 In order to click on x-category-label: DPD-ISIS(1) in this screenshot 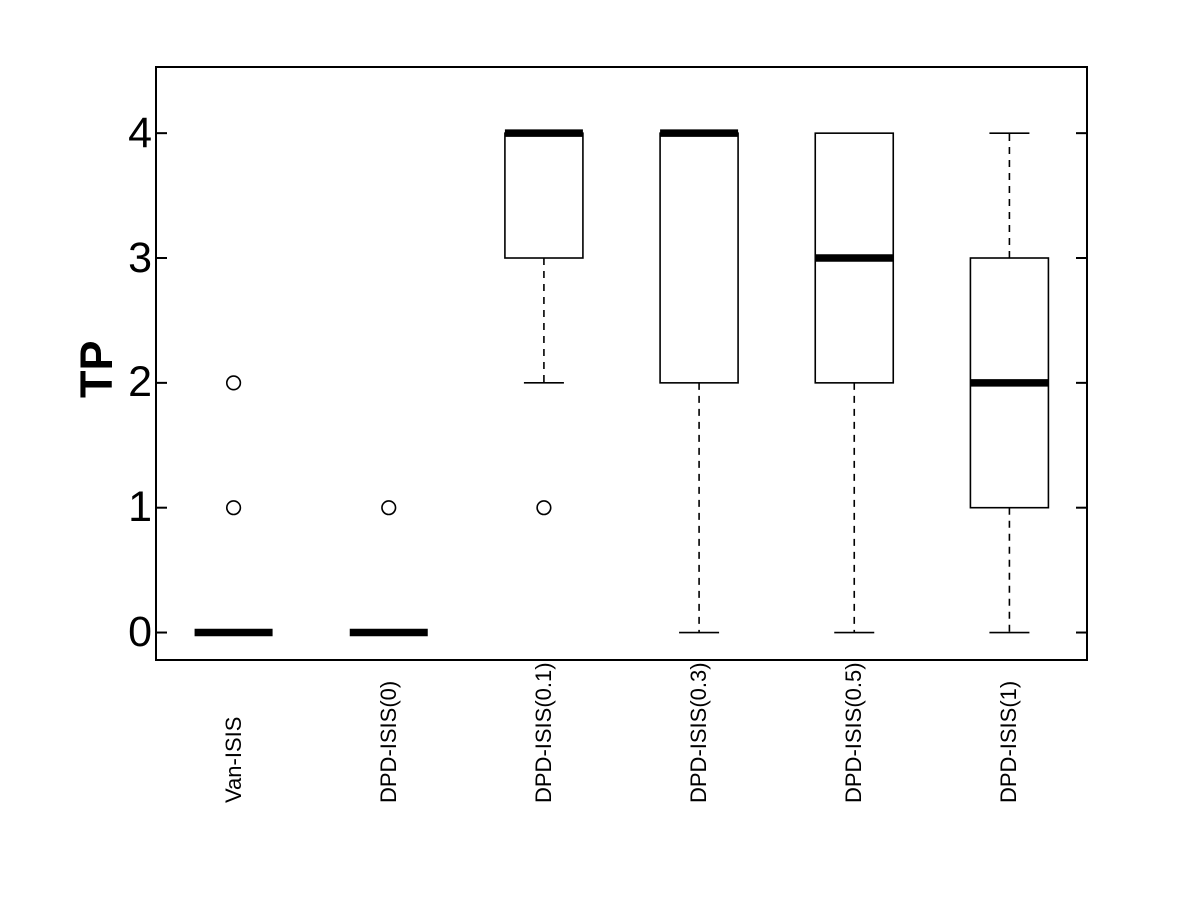, I will do `click(1009, 741)`.